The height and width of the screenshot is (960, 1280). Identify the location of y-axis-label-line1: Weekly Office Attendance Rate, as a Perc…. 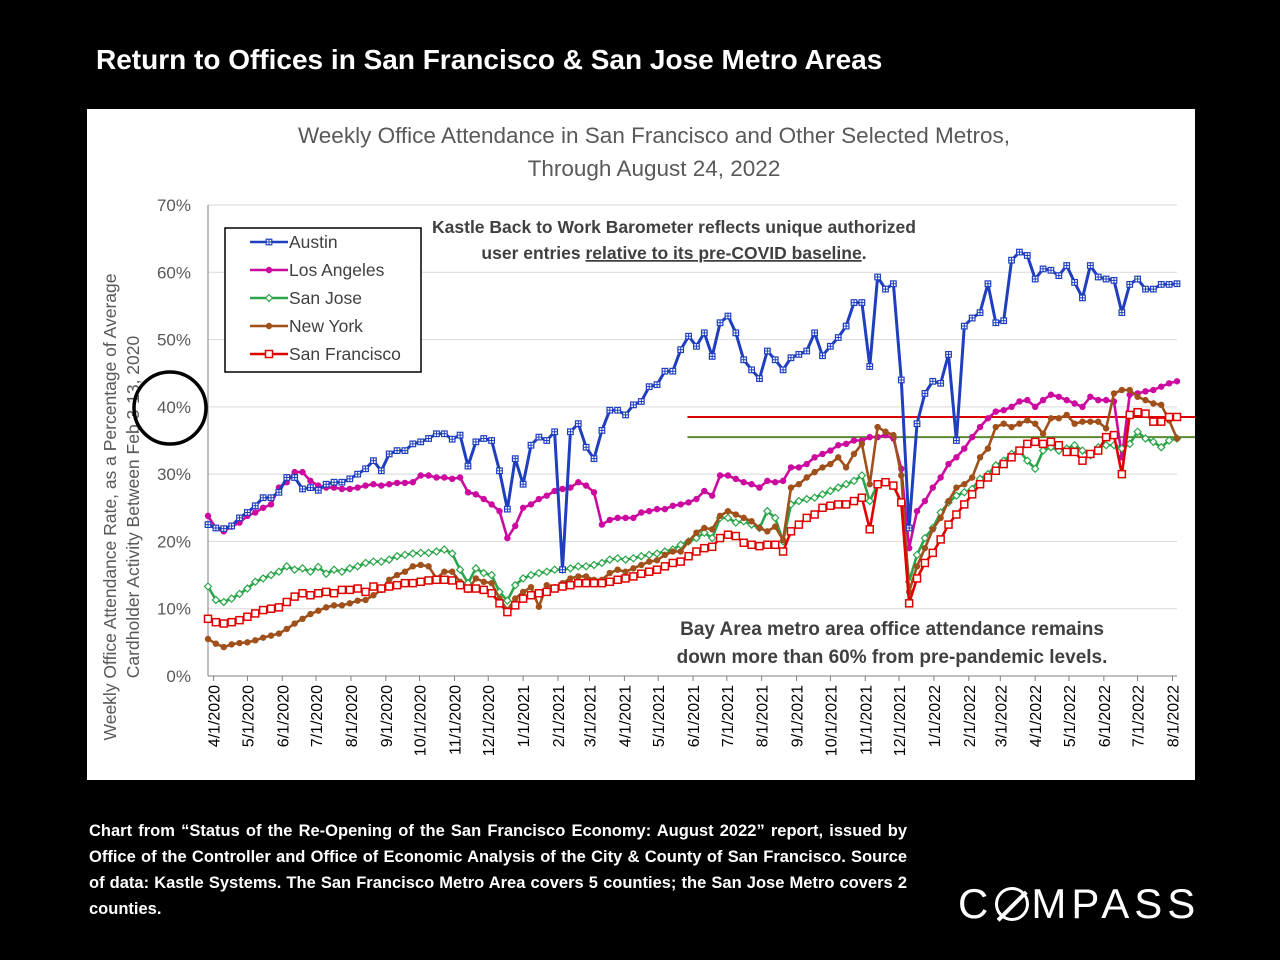
(110, 507).